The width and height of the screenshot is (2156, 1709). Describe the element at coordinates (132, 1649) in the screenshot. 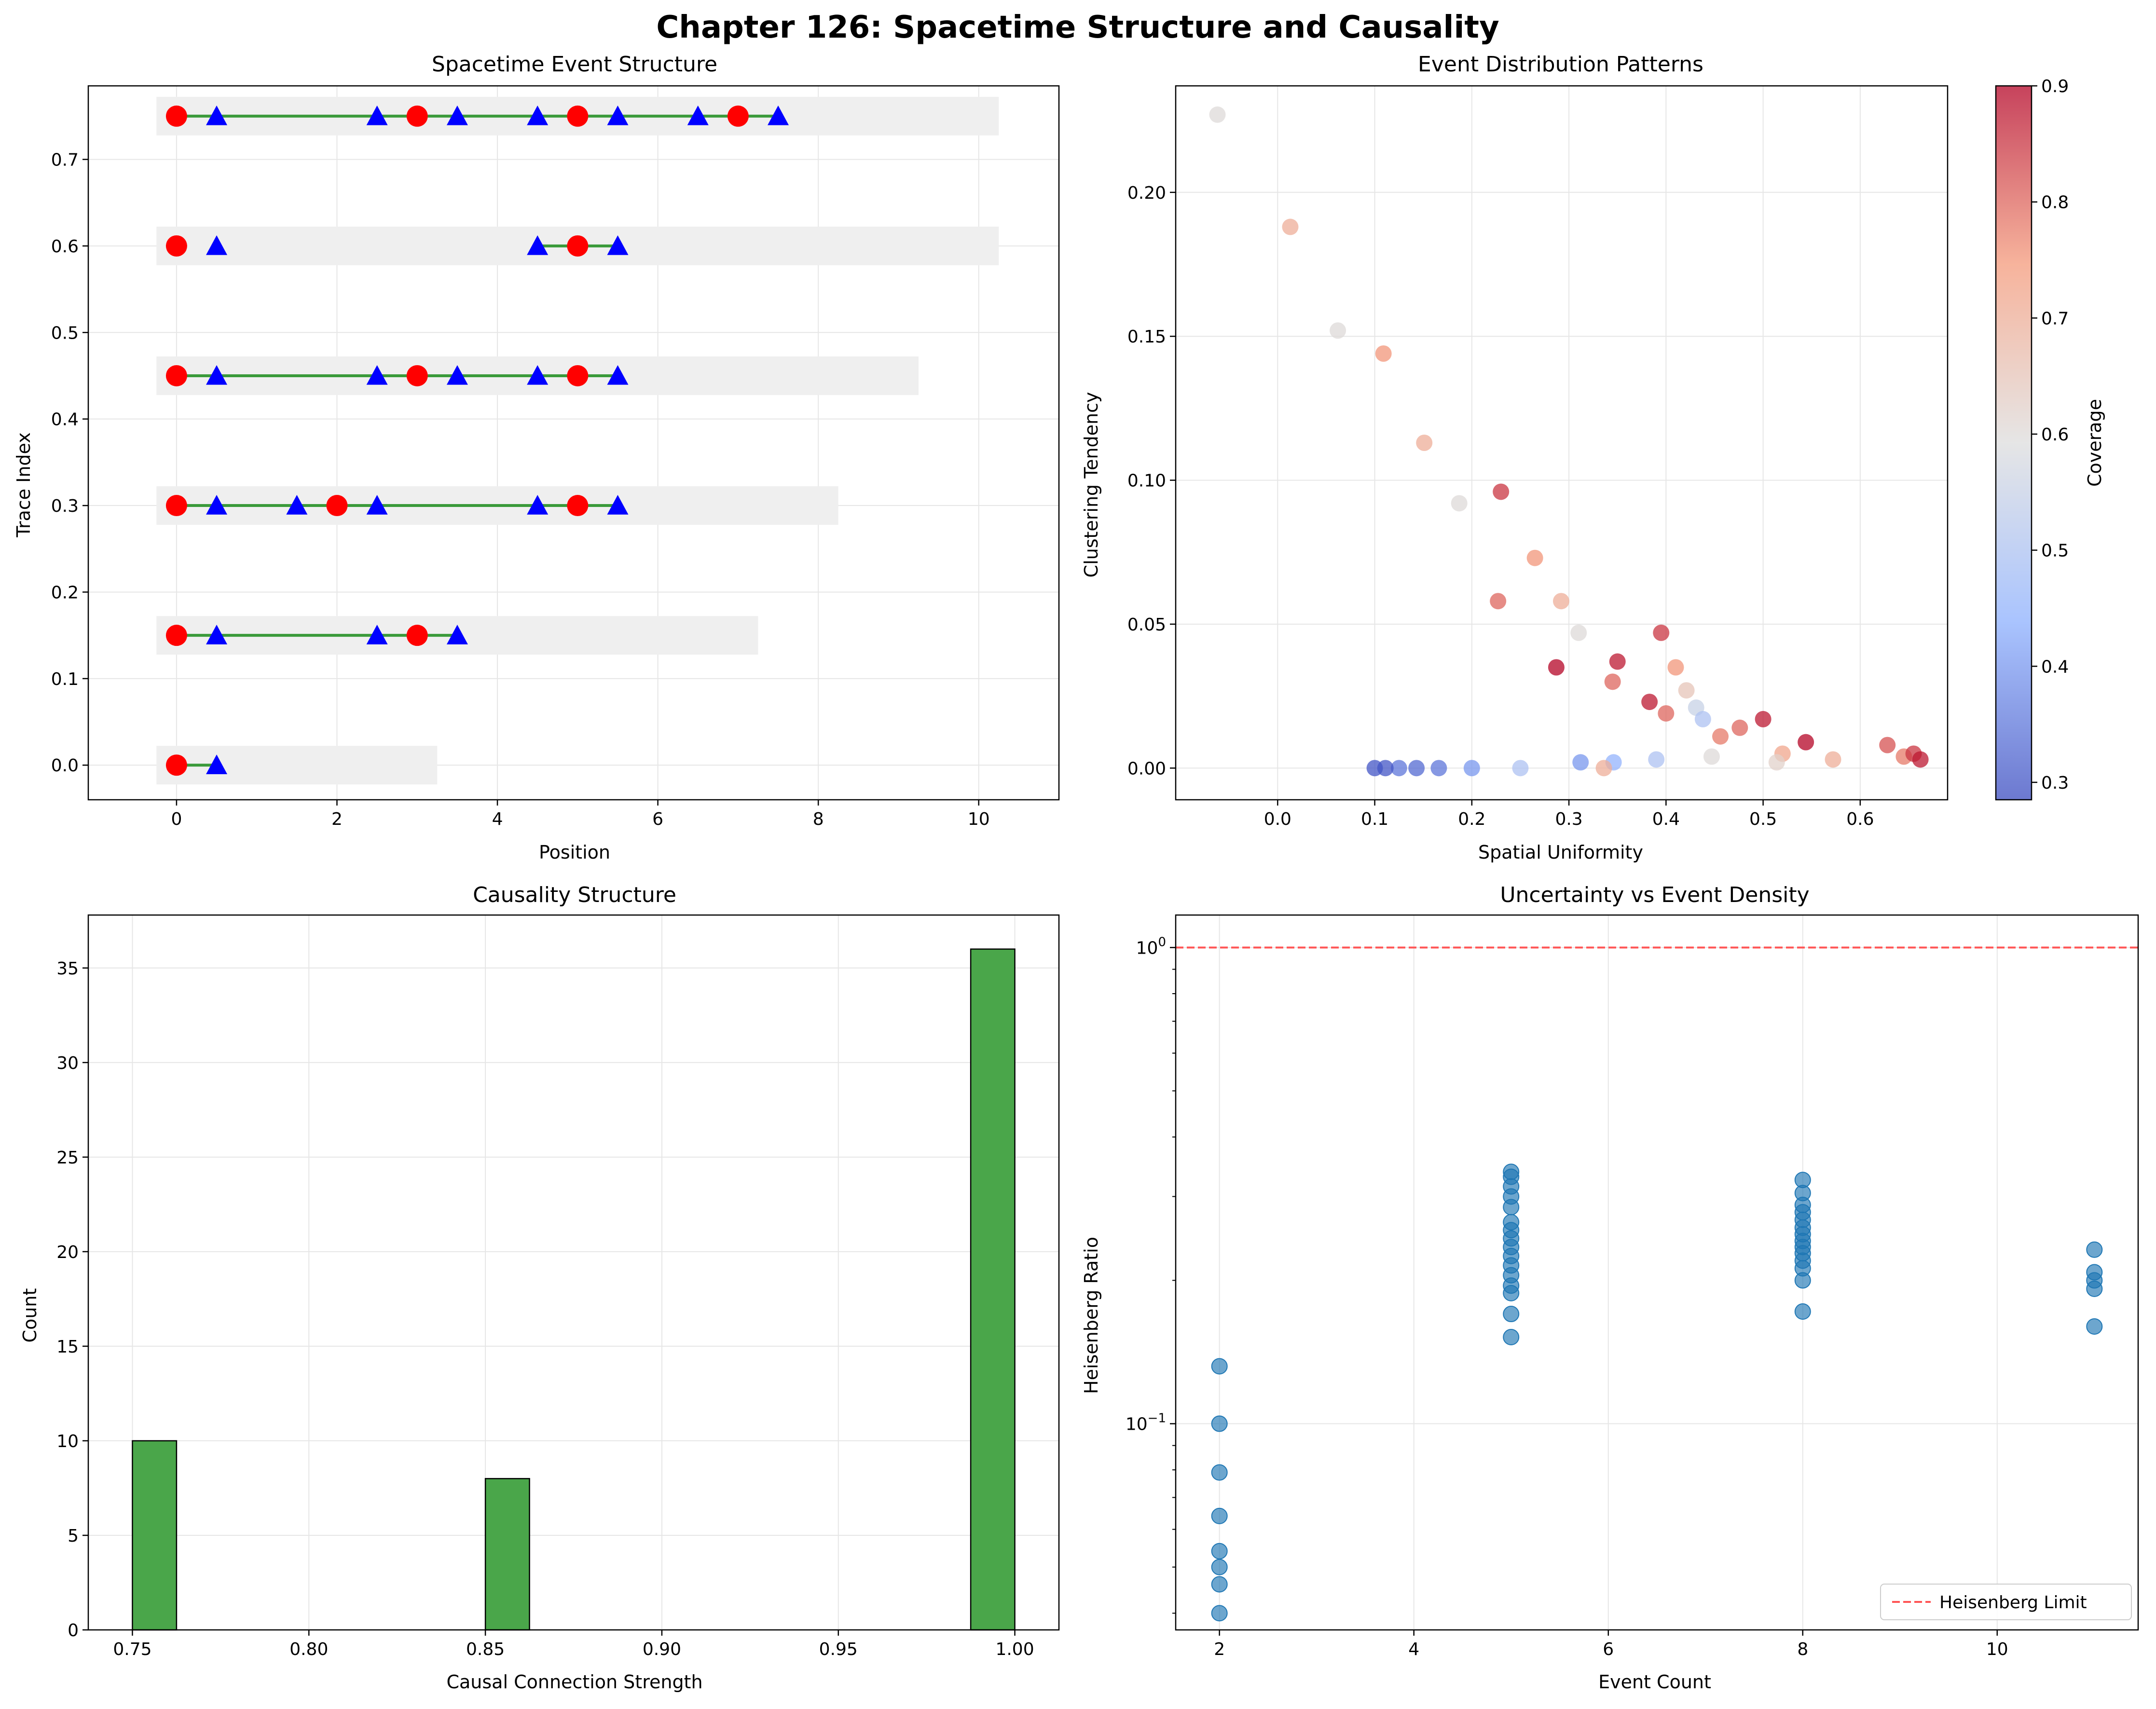

I see `ax3-xtick-label: 0.75` at that location.